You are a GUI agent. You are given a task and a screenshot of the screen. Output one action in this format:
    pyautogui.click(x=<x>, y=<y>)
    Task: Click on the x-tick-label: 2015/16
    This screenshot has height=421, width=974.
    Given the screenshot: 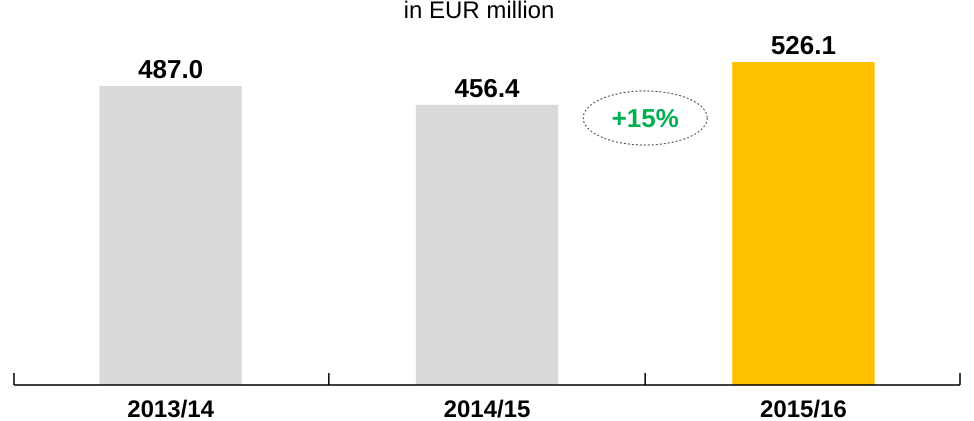 What is the action you would take?
    pyautogui.click(x=803, y=408)
    